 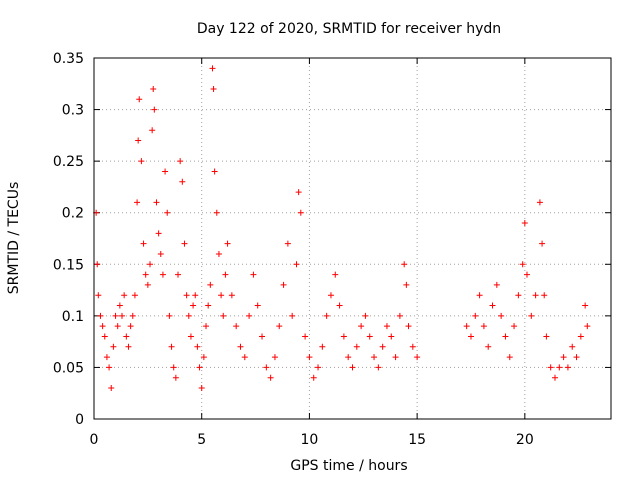 What do you see at coordinates (94, 440) in the screenshot?
I see `x-tick-label: 0` at bounding box center [94, 440].